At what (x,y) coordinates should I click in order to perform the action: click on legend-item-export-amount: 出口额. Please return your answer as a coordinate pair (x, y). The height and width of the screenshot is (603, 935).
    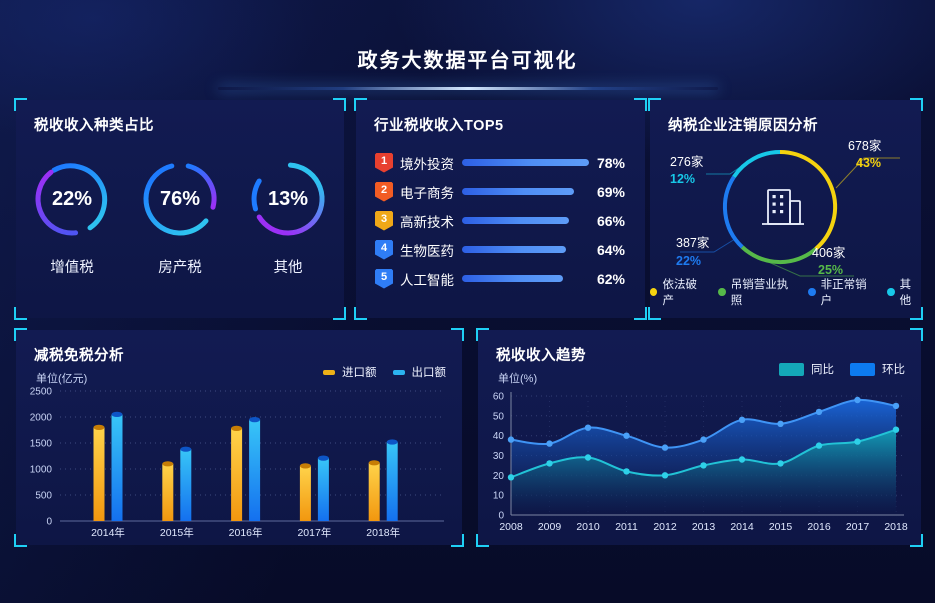
    Looking at the image, I should click on (419, 372).